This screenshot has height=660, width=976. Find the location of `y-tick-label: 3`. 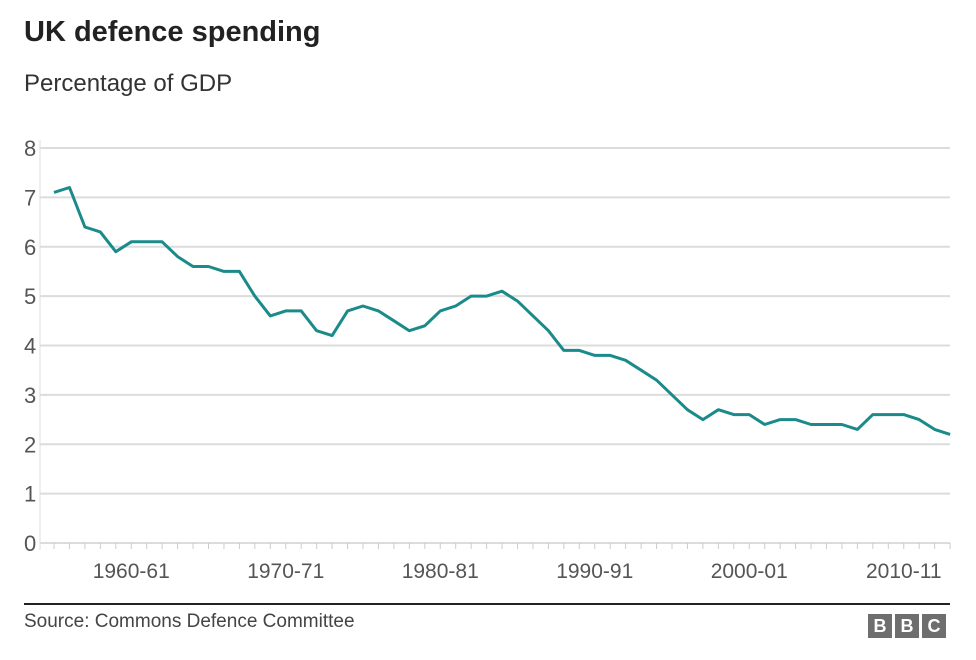

y-tick-label: 3 is located at coordinates (30, 395).